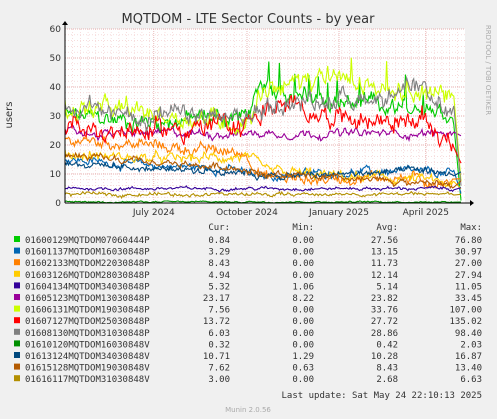  What do you see at coordinates (384, 264) in the screenshot?
I see `legend-value-avg: 11.73` at bounding box center [384, 264].